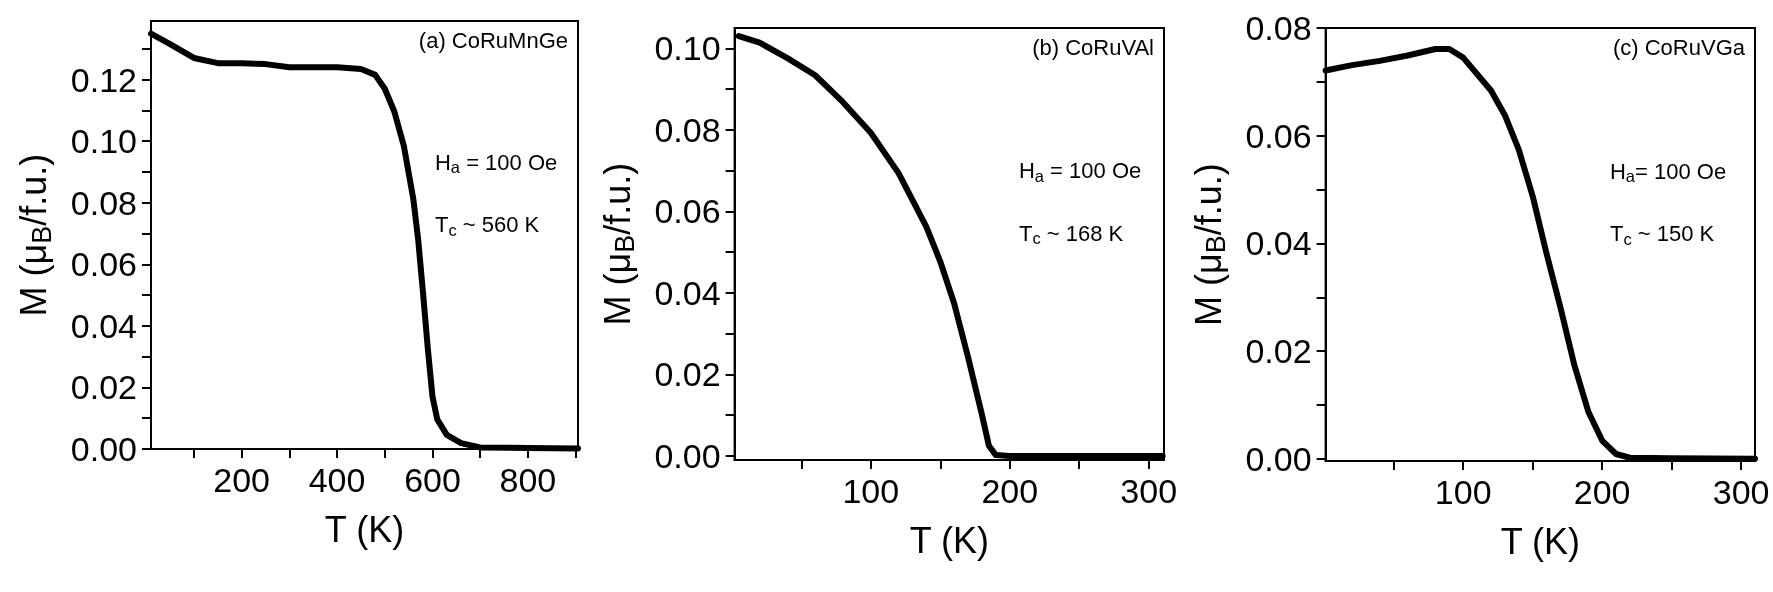 The image size is (1773, 592). I want to click on annotation: (a) CoRuMnGe, so click(493, 40).